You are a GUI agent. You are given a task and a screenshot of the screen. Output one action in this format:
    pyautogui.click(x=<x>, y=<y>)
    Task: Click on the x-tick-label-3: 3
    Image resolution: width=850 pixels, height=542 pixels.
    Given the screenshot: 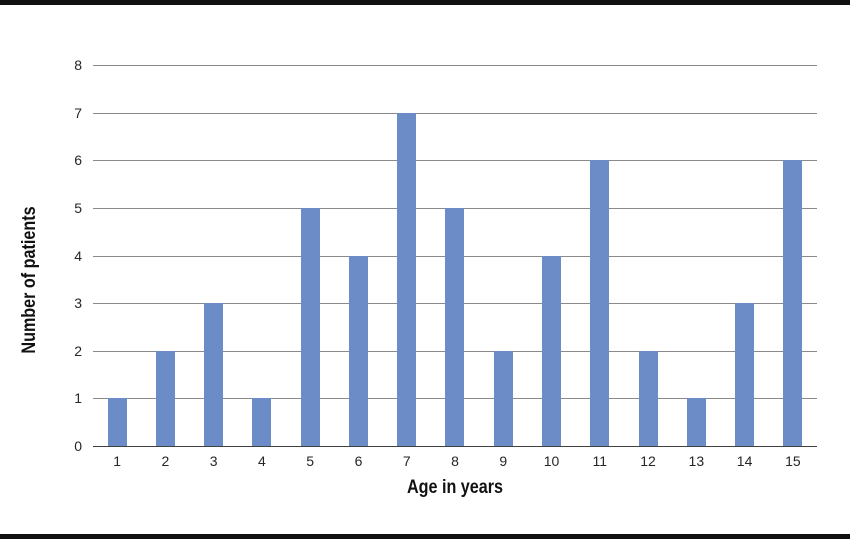 What is the action you would take?
    pyautogui.click(x=213, y=461)
    